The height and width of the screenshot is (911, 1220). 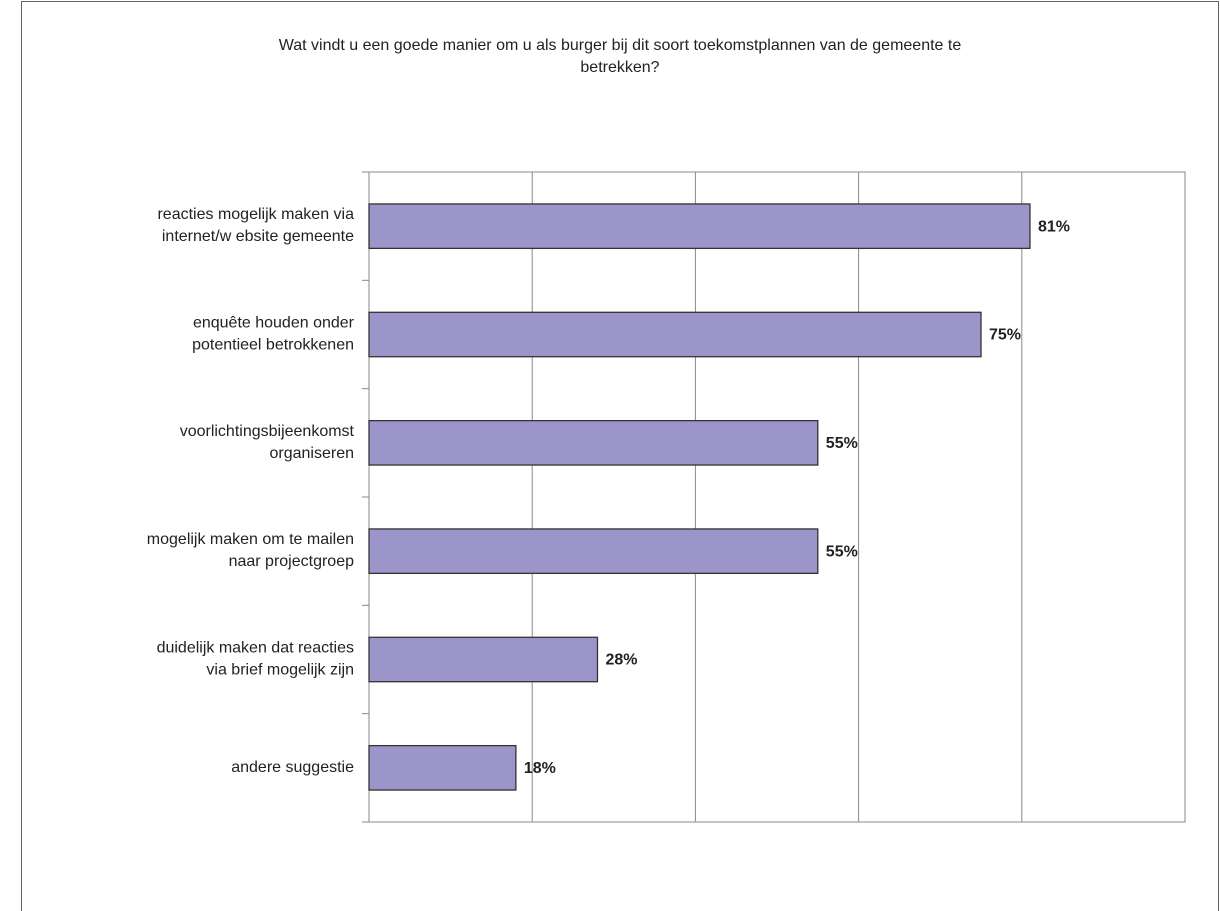 I want to click on data-label: 28%, so click(x=621, y=660).